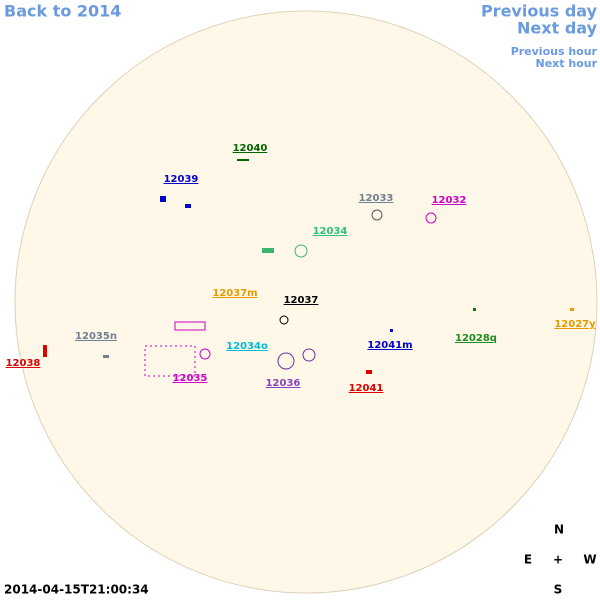  What do you see at coordinates (190, 378) in the screenshot?
I see `region-label: 12035` at bounding box center [190, 378].